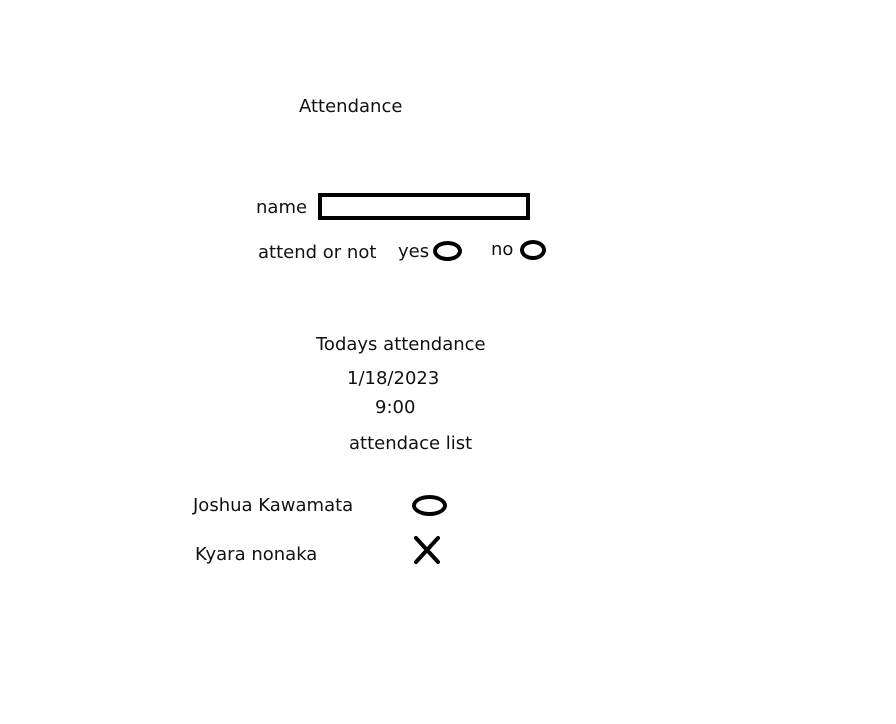 Image resolution: width=896 pixels, height=724 pixels. Describe the element at coordinates (256, 554) in the screenshot. I see `attendee-name: Kyara nonaka` at that location.